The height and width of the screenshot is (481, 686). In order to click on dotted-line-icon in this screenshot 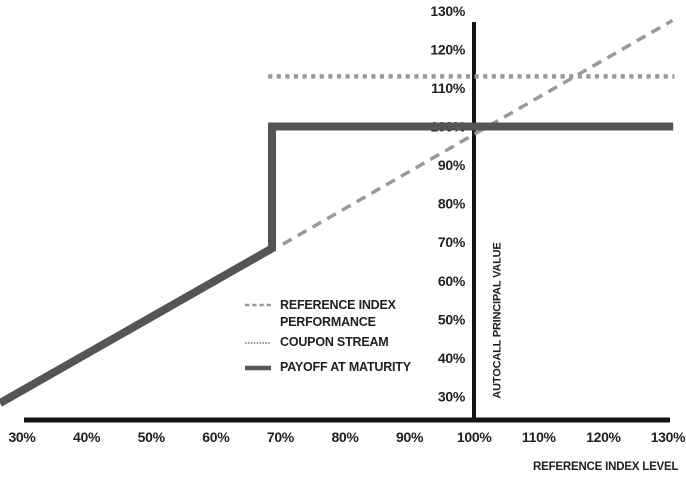, I will do `click(258, 342)`.